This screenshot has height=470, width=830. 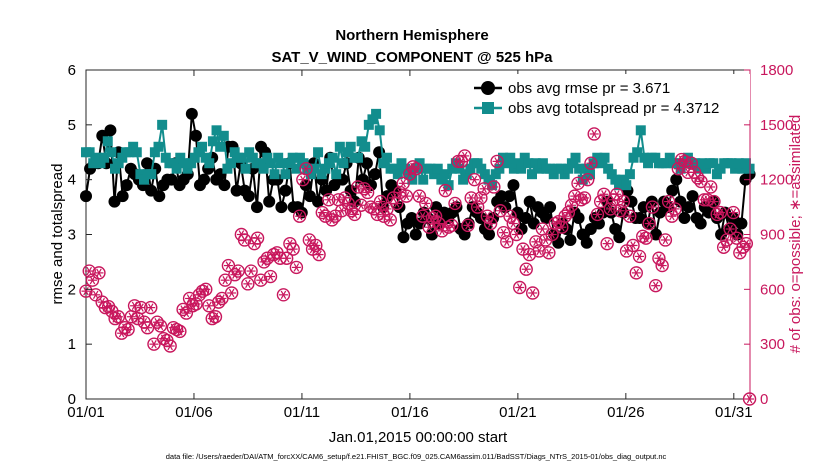 I want to click on x-axis-label: Jan.01,2015 00:00:00 start, so click(x=418, y=437).